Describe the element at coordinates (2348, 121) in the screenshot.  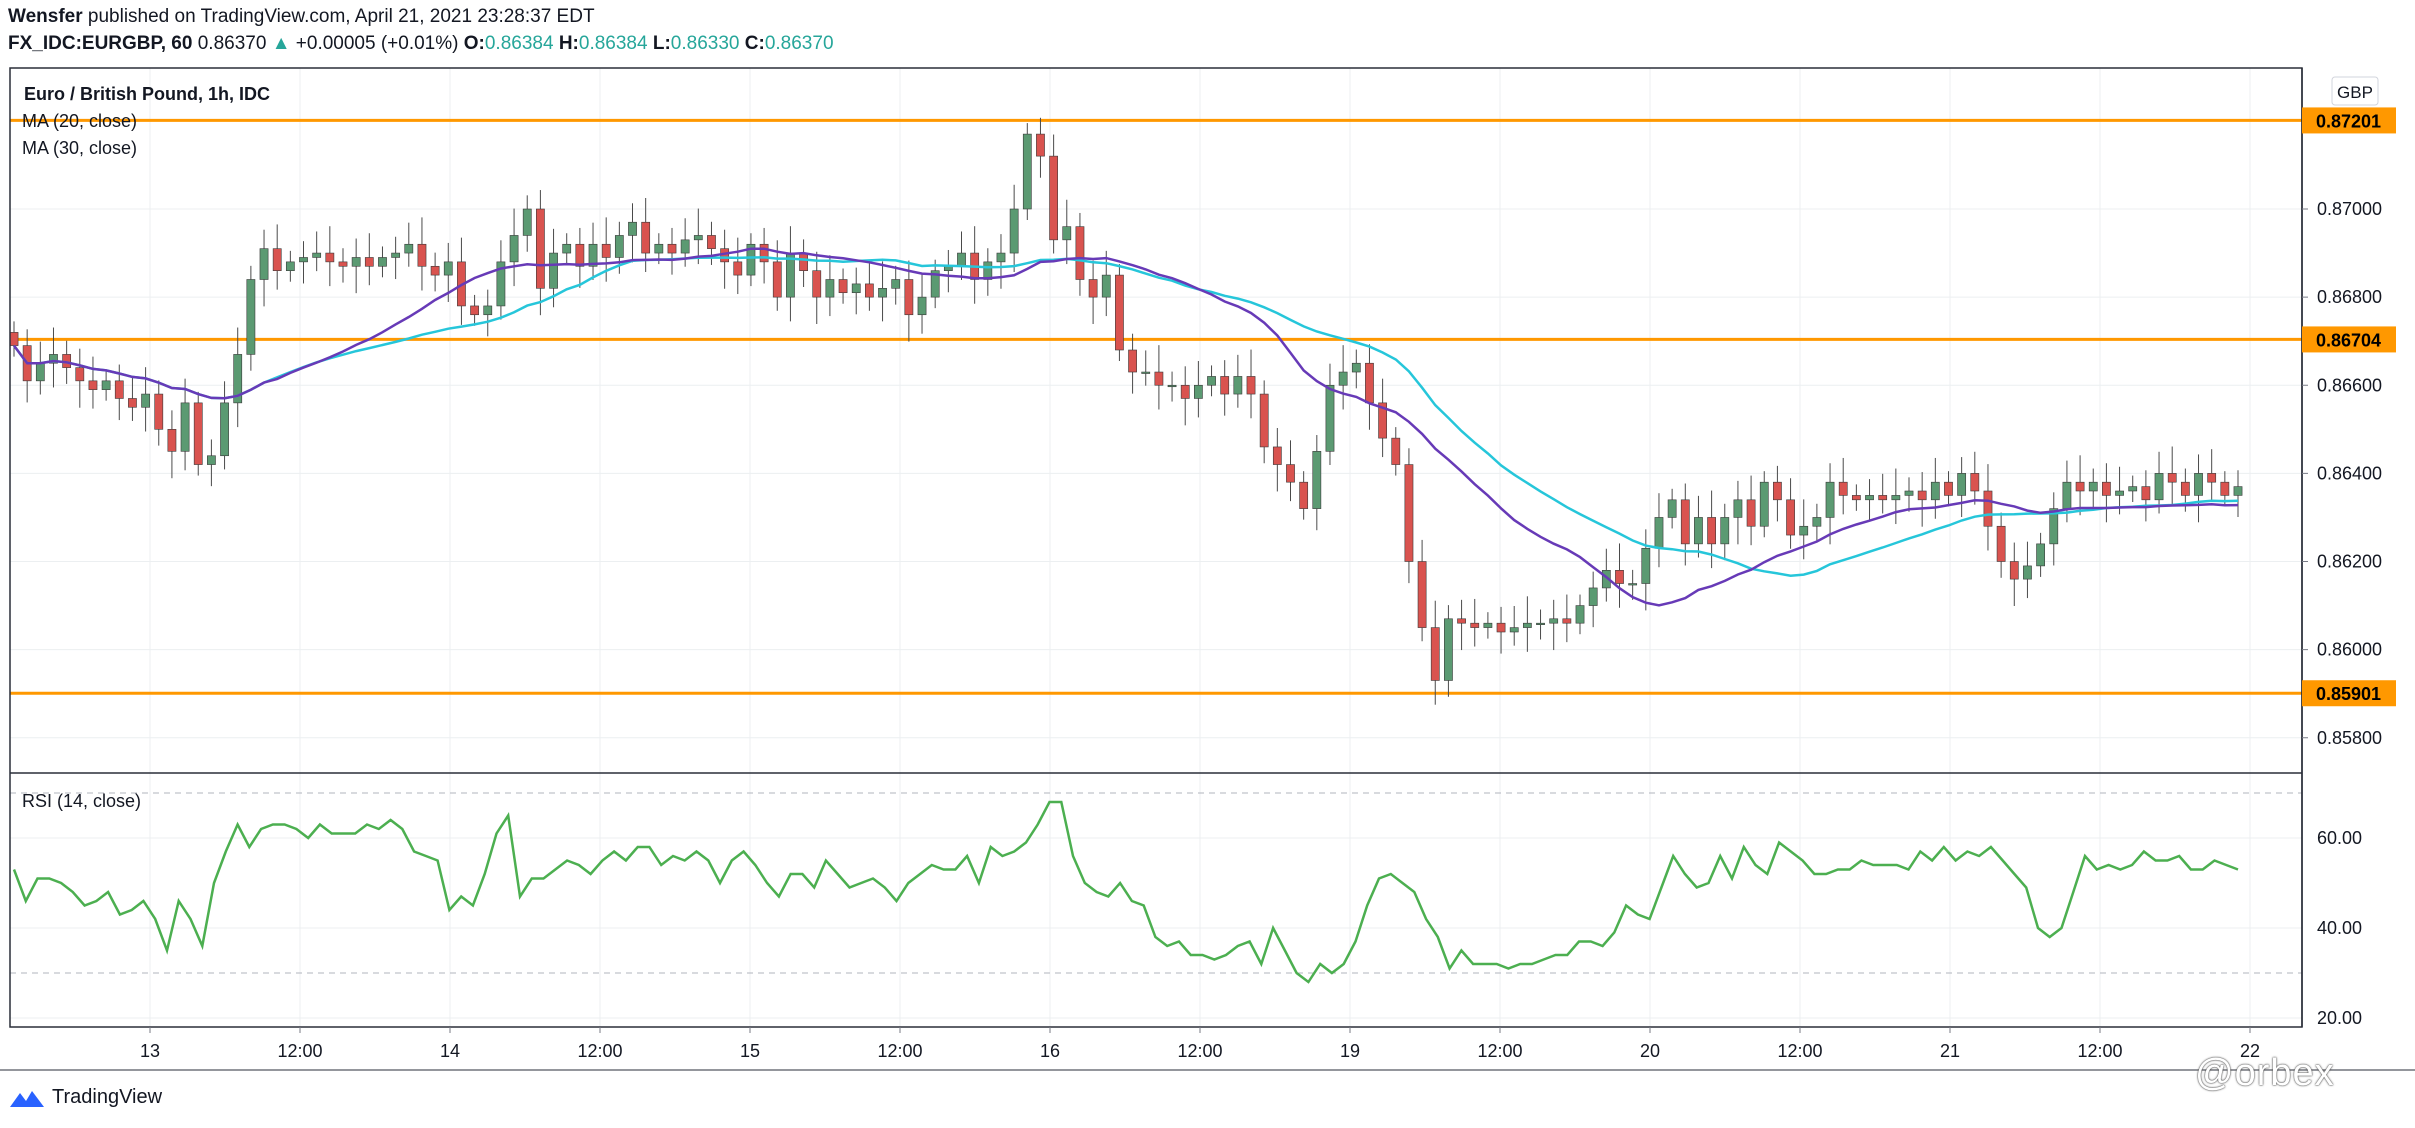
I see `level-price-label: 0.87201` at that location.